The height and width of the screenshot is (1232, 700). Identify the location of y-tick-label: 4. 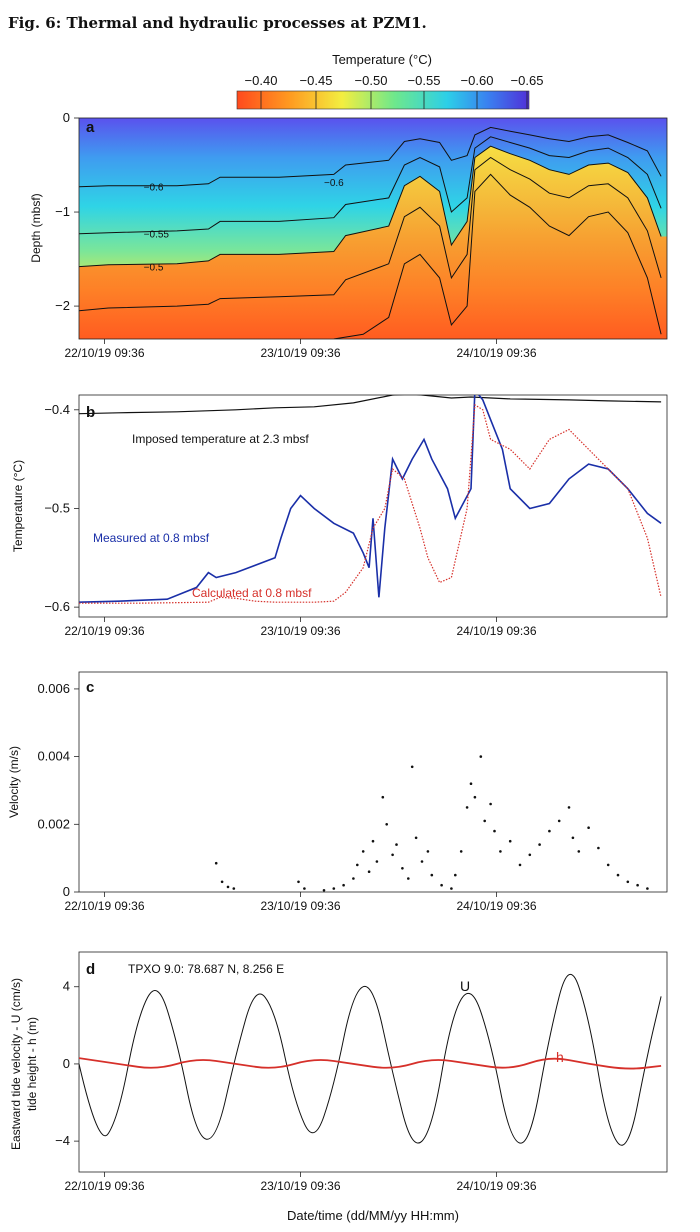
(66, 986).